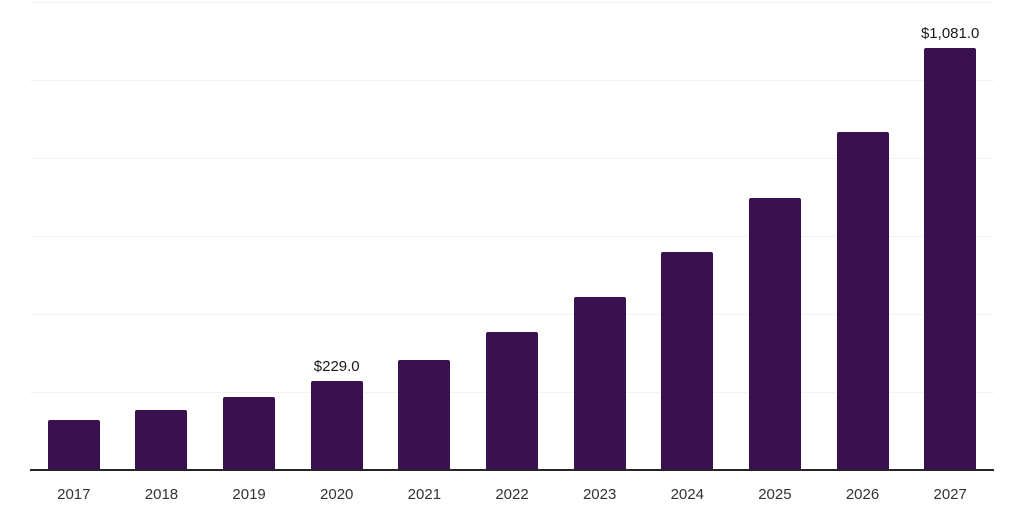 Image resolution: width=1024 pixels, height=512 pixels. Describe the element at coordinates (73, 445) in the screenshot. I see `bar-2017` at that location.